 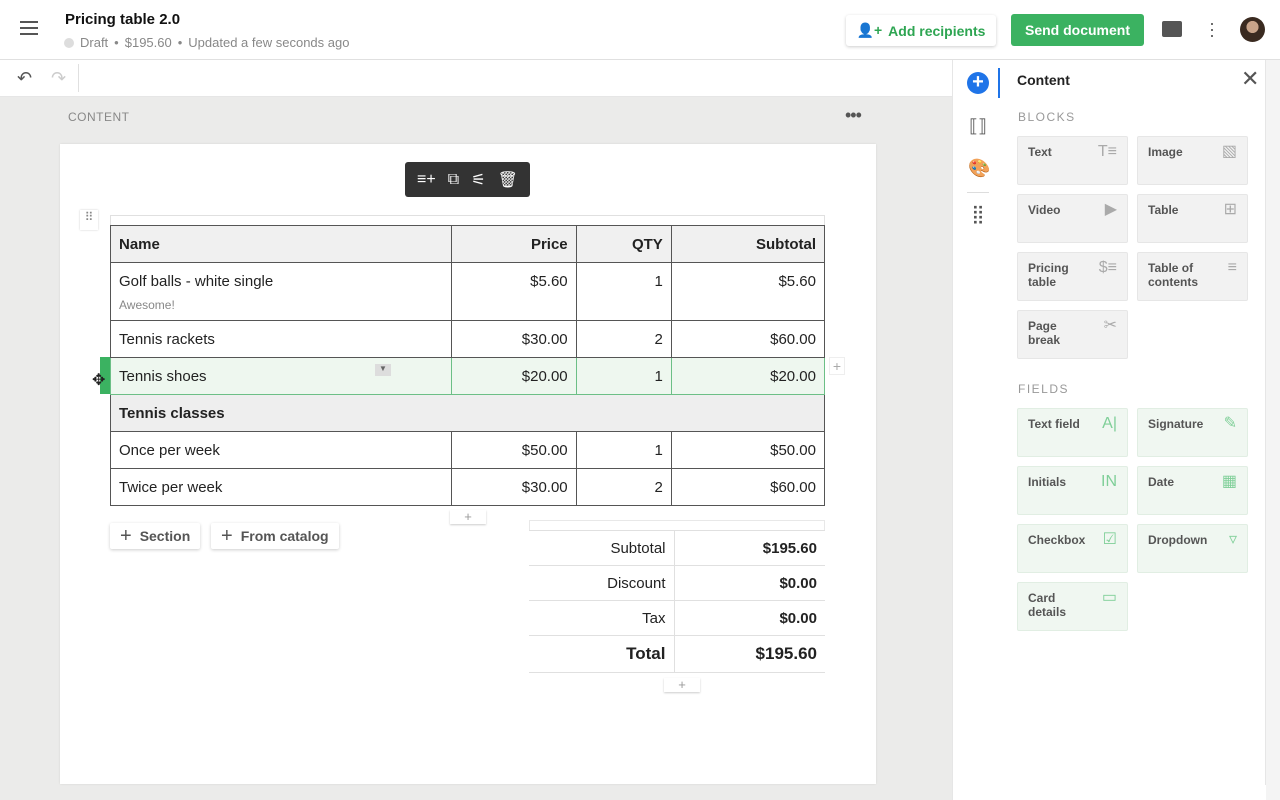 I want to click on table-row: Once per week $50.00 1 $50.00, so click(x=468, y=450).